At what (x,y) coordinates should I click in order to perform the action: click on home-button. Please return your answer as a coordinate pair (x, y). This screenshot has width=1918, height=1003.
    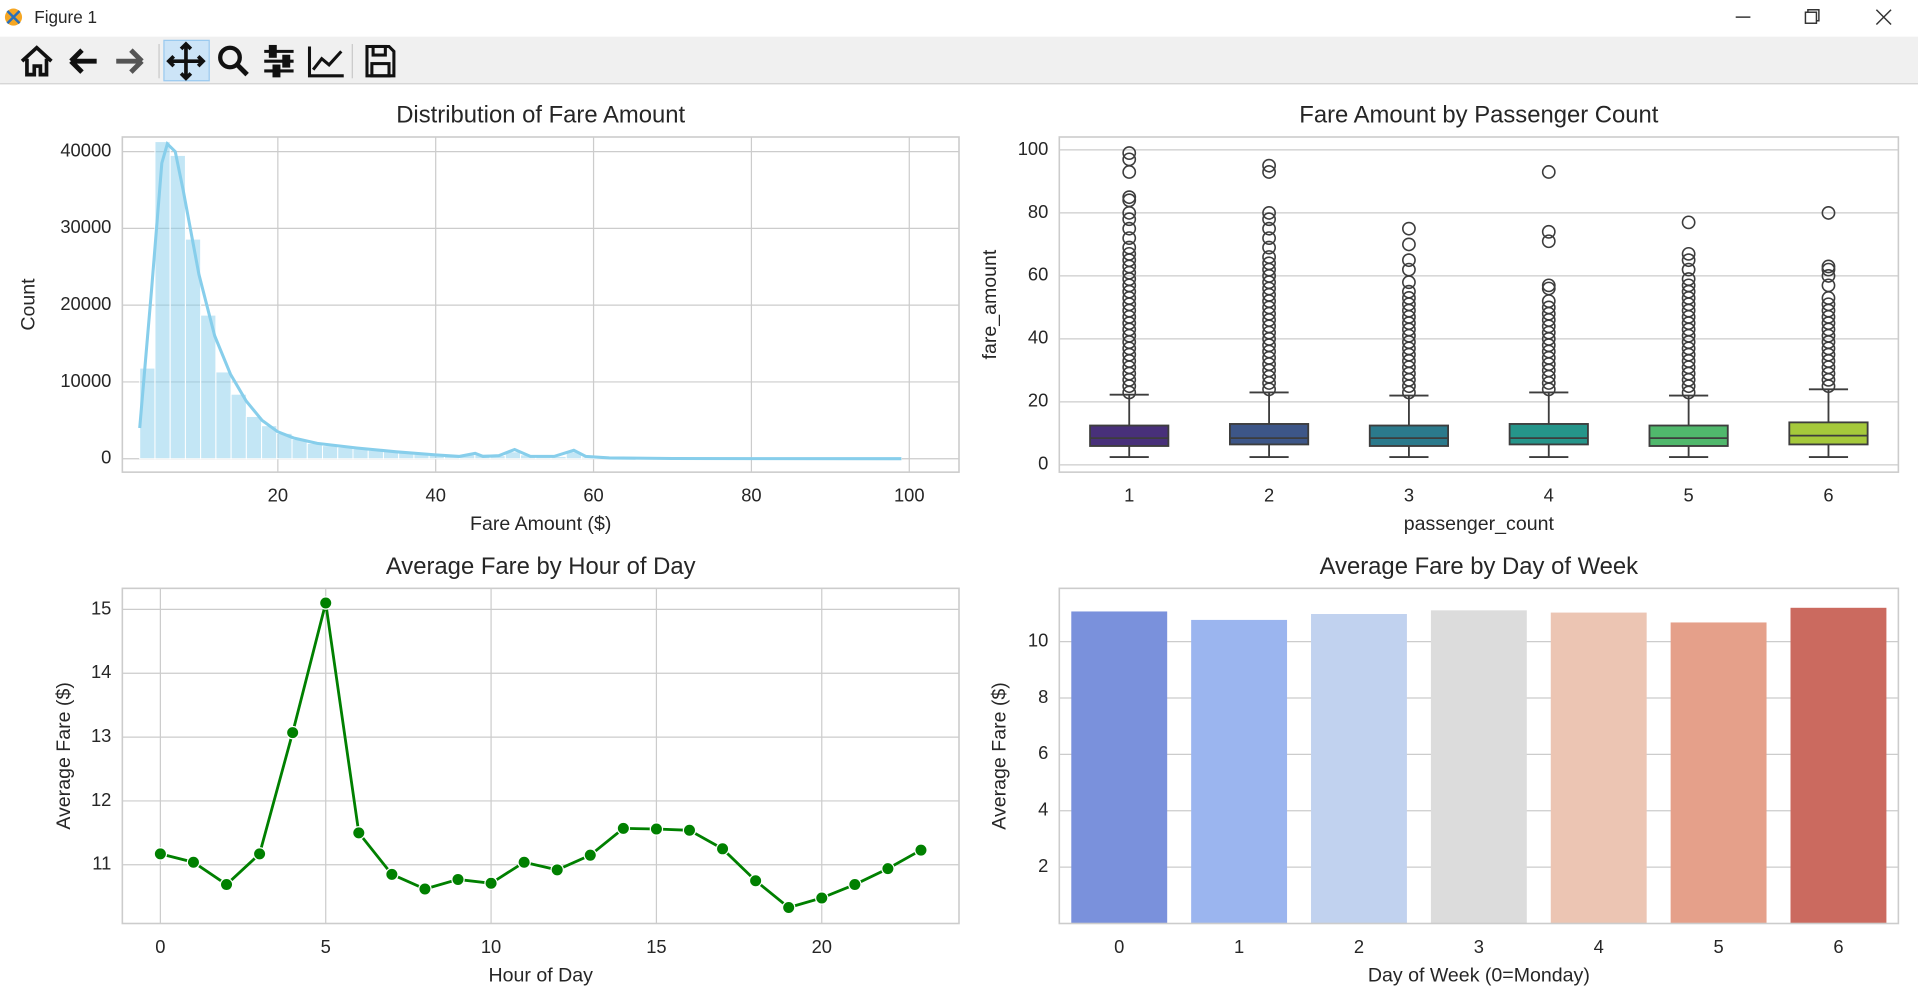
    Looking at the image, I should click on (36, 61).